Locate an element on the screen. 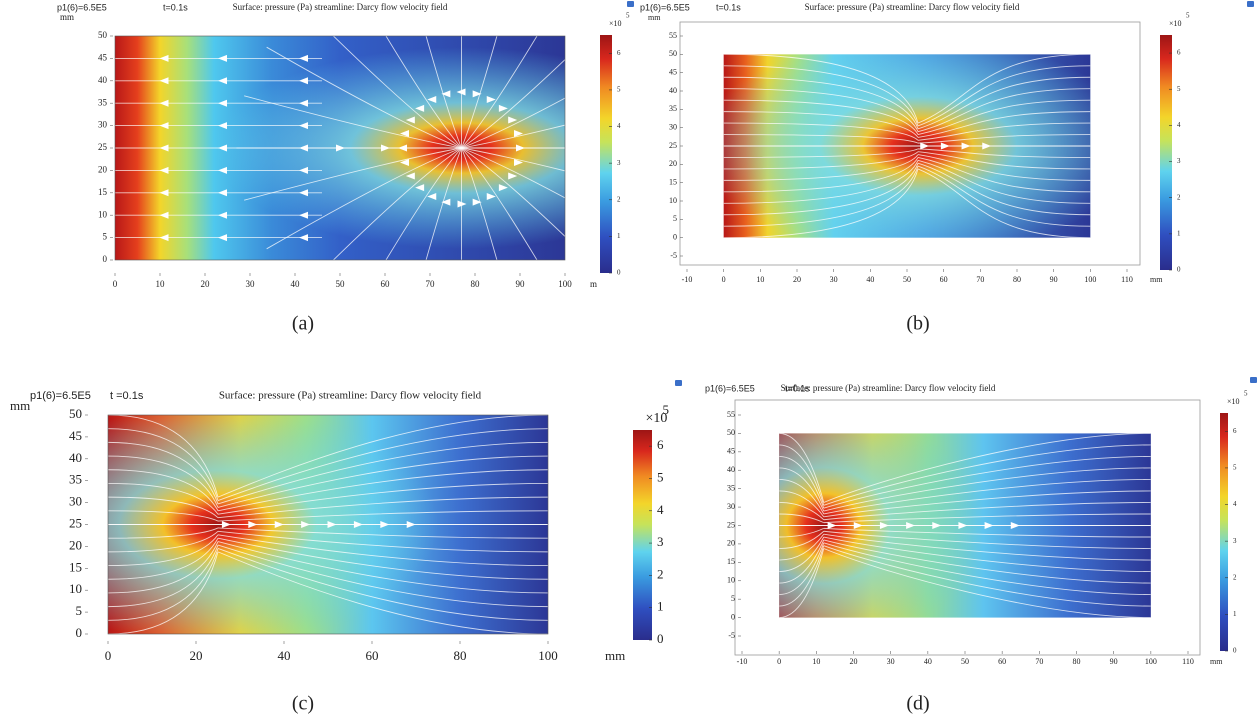 The image size is (1260, 718). parameter-label: p1(6)=6.5E5 is located at coordinates (665, 7).